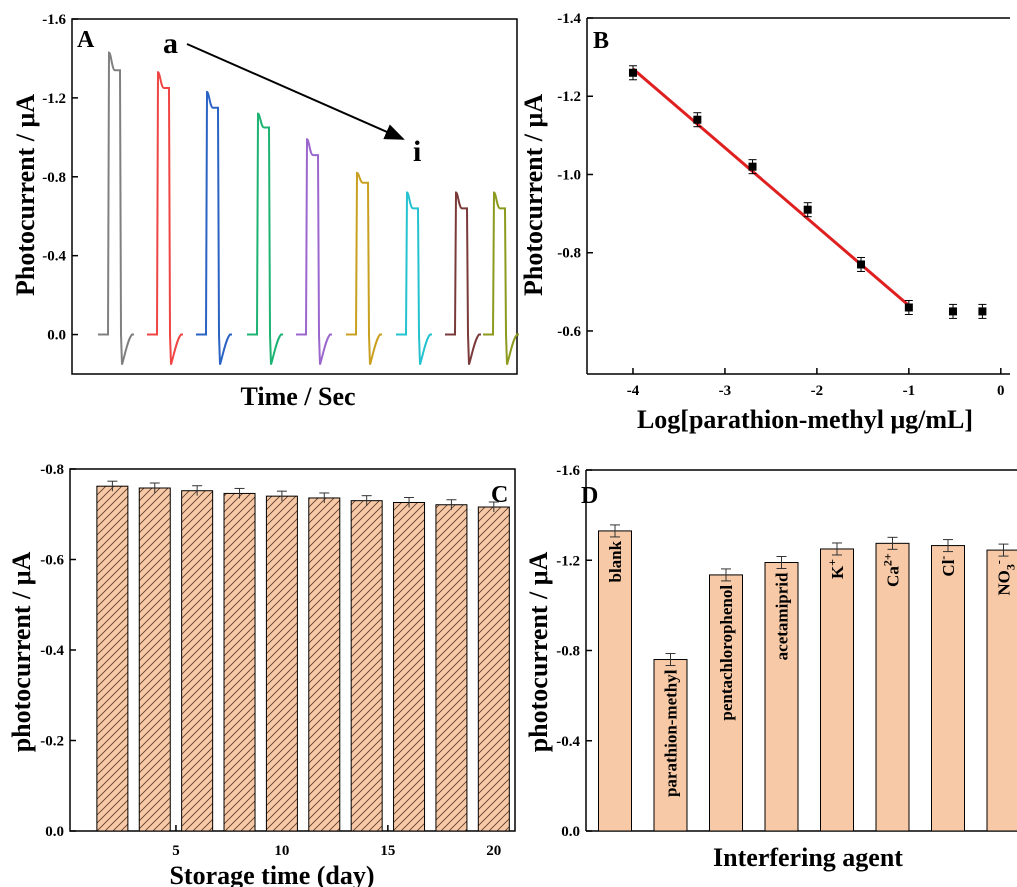  I want to click on panel-b-ytick-label: -1.0, so click(569, 175).